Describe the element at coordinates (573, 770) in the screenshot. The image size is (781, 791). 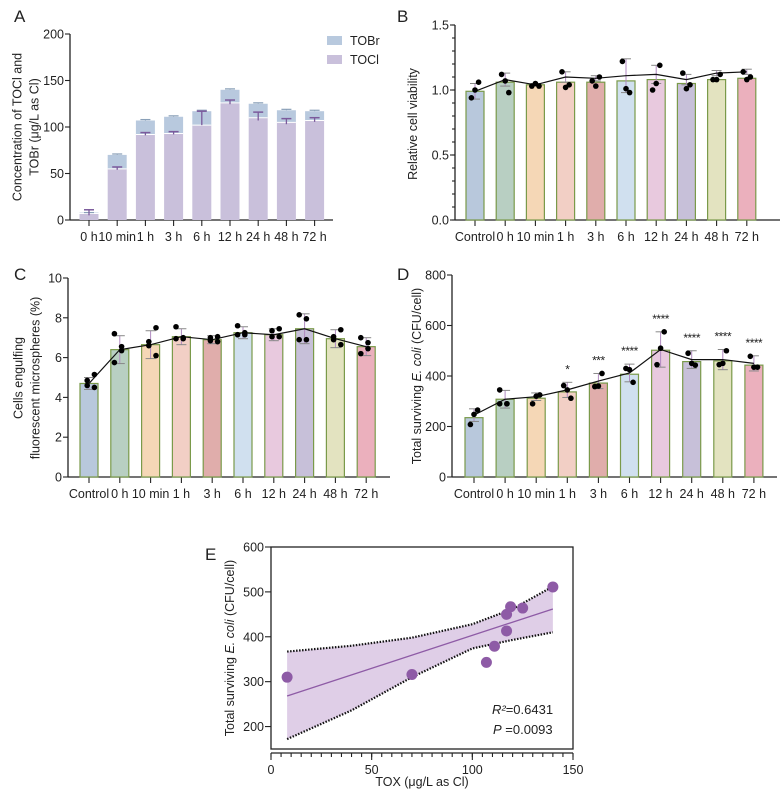
I see `x-tick-label: 150` at that location.